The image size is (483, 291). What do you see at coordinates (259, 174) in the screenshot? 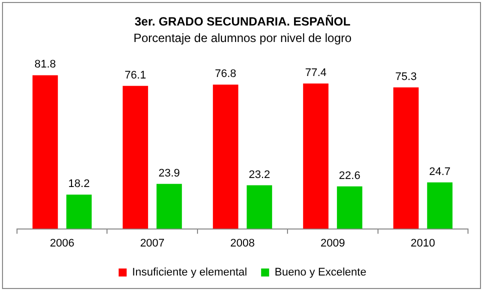
I see `data-label: 23.2` at bounding box center [259, 174].